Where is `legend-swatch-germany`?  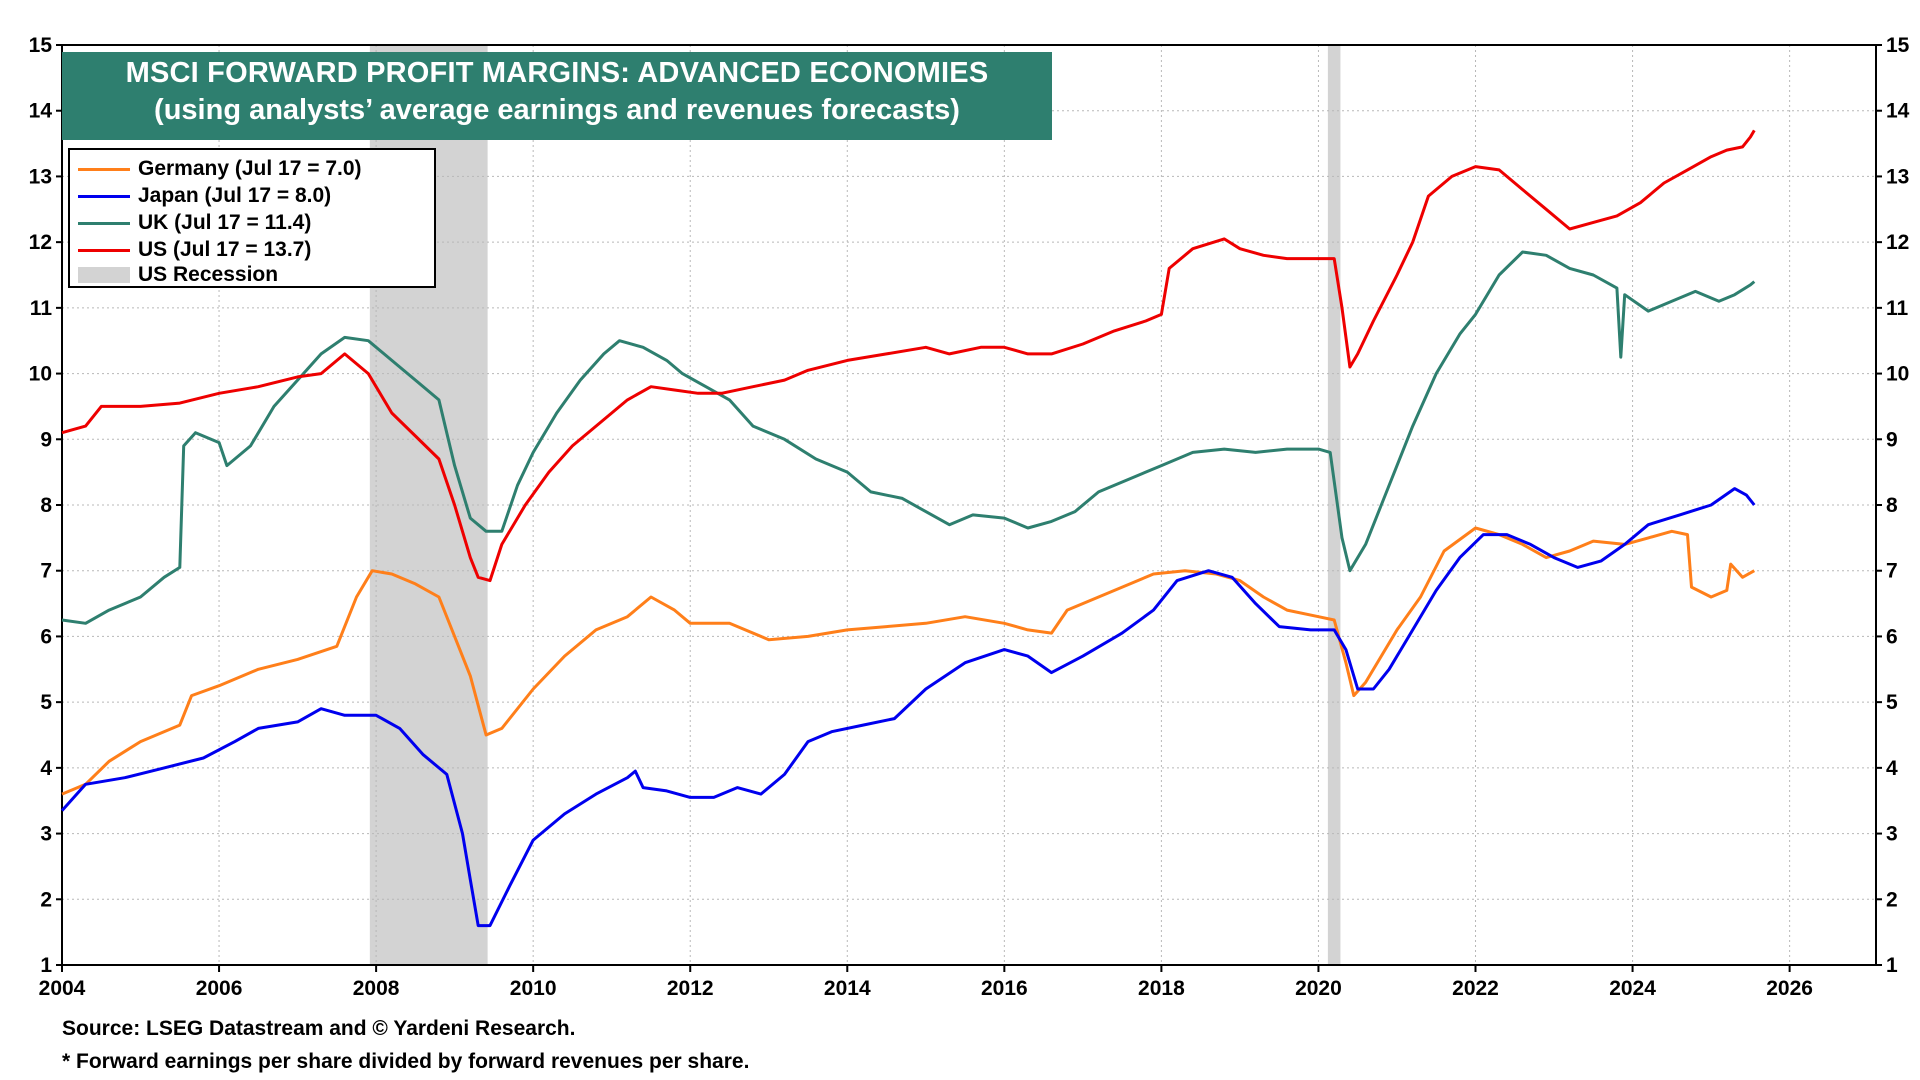
legend-swatch-germany is located at coordinates (104, 169).